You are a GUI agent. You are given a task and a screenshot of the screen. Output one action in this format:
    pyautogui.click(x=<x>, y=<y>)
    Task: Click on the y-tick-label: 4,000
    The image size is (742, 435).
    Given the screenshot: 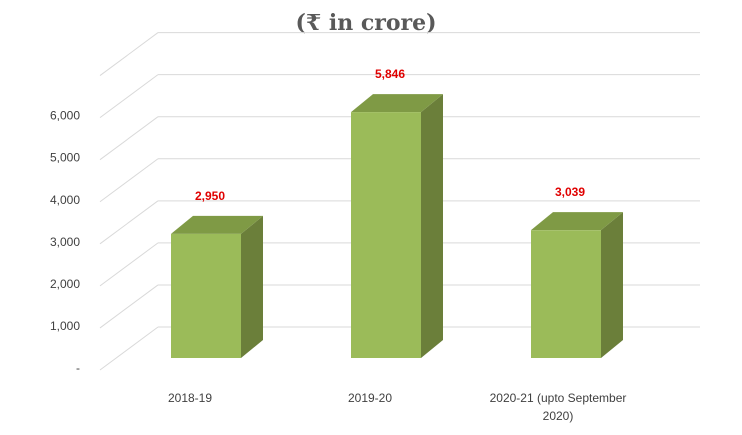 What is the action you would take?
    pyautogui.click(x=65, y=200)
    